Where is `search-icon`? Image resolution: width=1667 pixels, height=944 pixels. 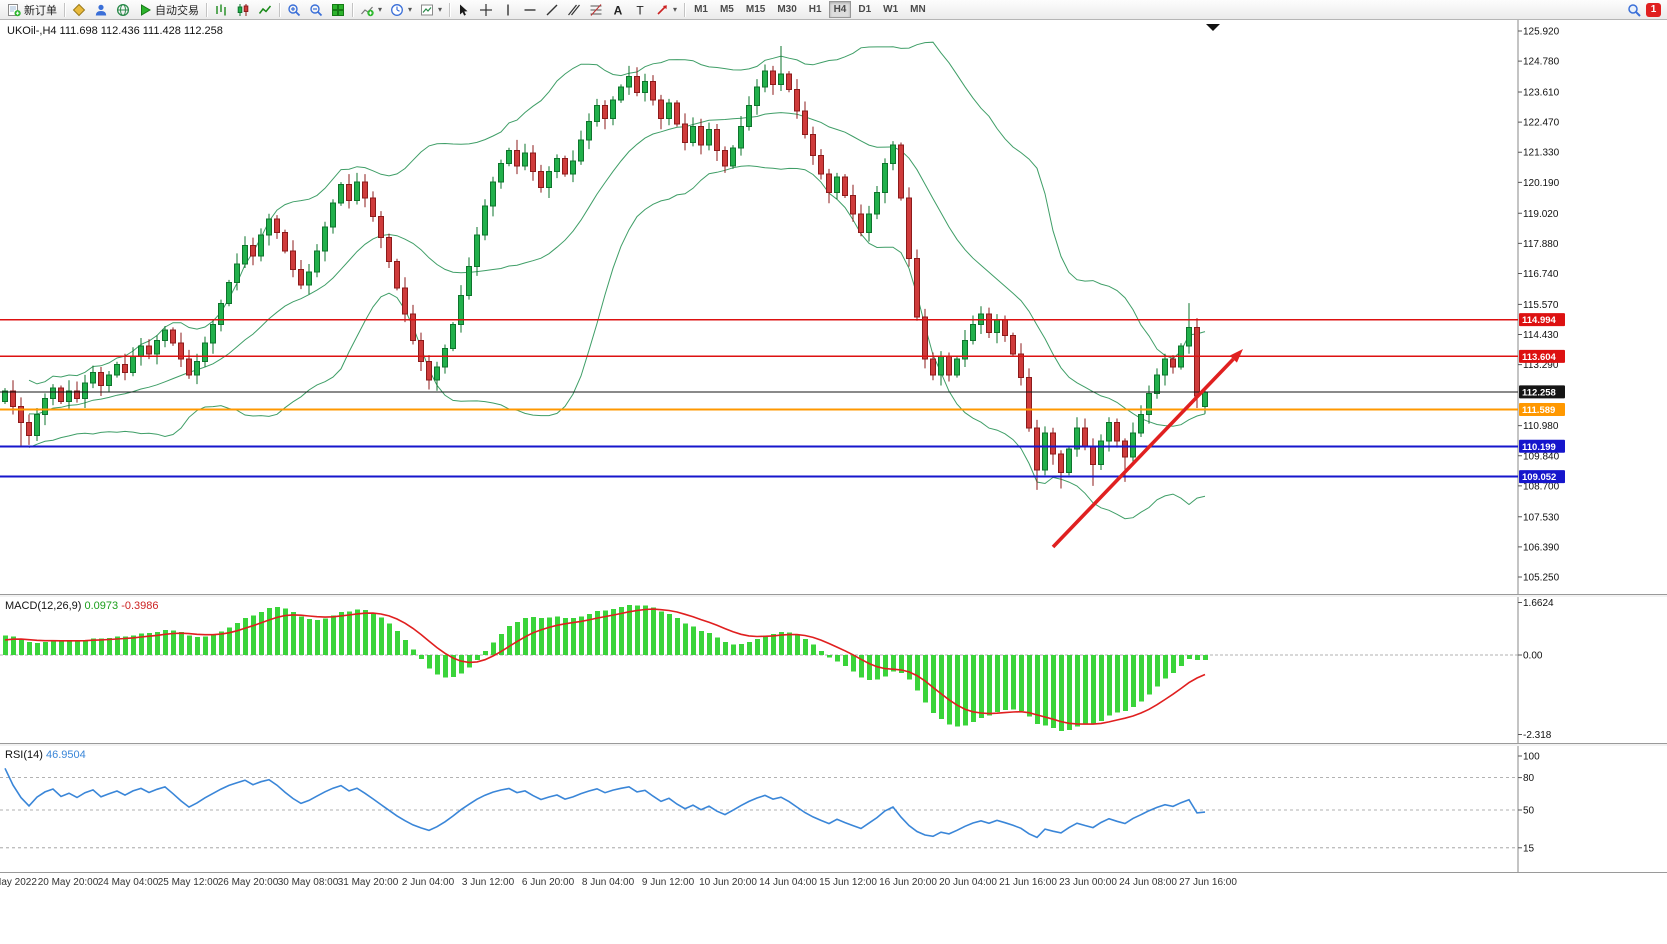
search-icon is located at coordinates (1634, 10).